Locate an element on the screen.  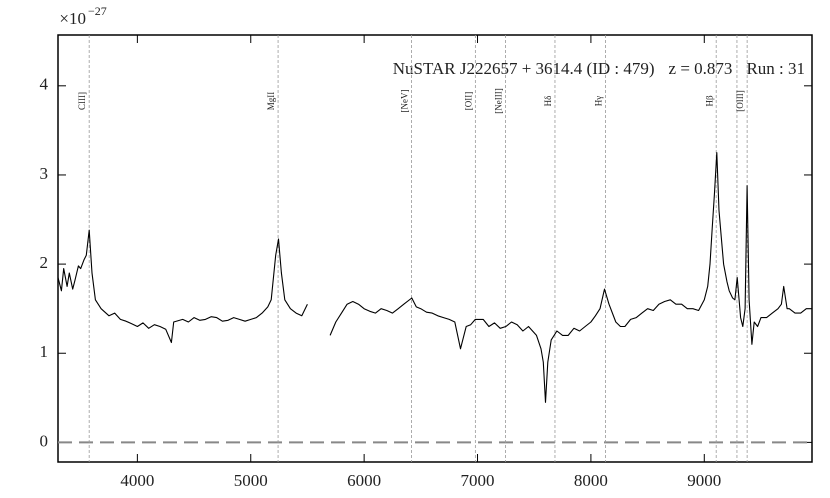
x-tick-label: 9000 is located at coordinates (704, 480).